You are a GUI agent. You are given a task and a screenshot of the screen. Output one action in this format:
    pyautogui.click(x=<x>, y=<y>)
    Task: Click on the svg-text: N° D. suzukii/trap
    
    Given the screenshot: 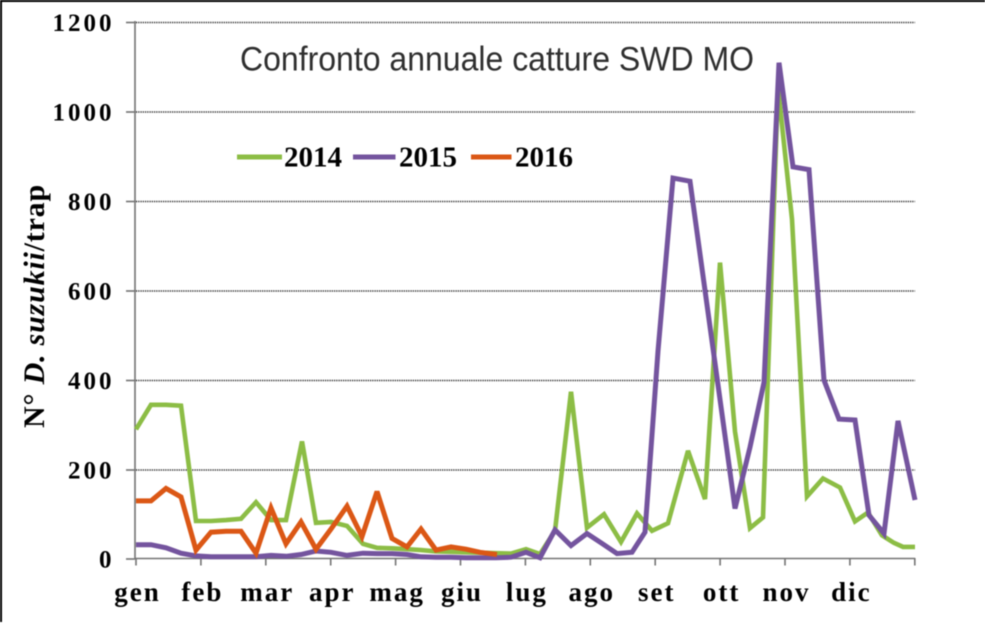 What is the action you would take?
    pyautogui.click(x=34, y=306)
    